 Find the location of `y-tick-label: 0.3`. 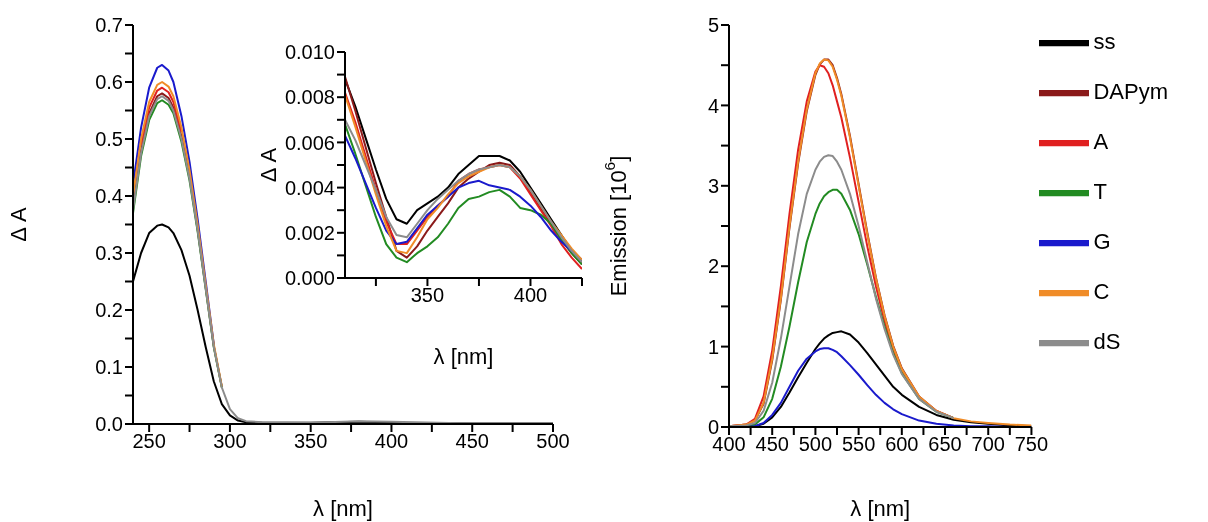

y-tick-label: 0.3 is located at coordinates (109, 253).